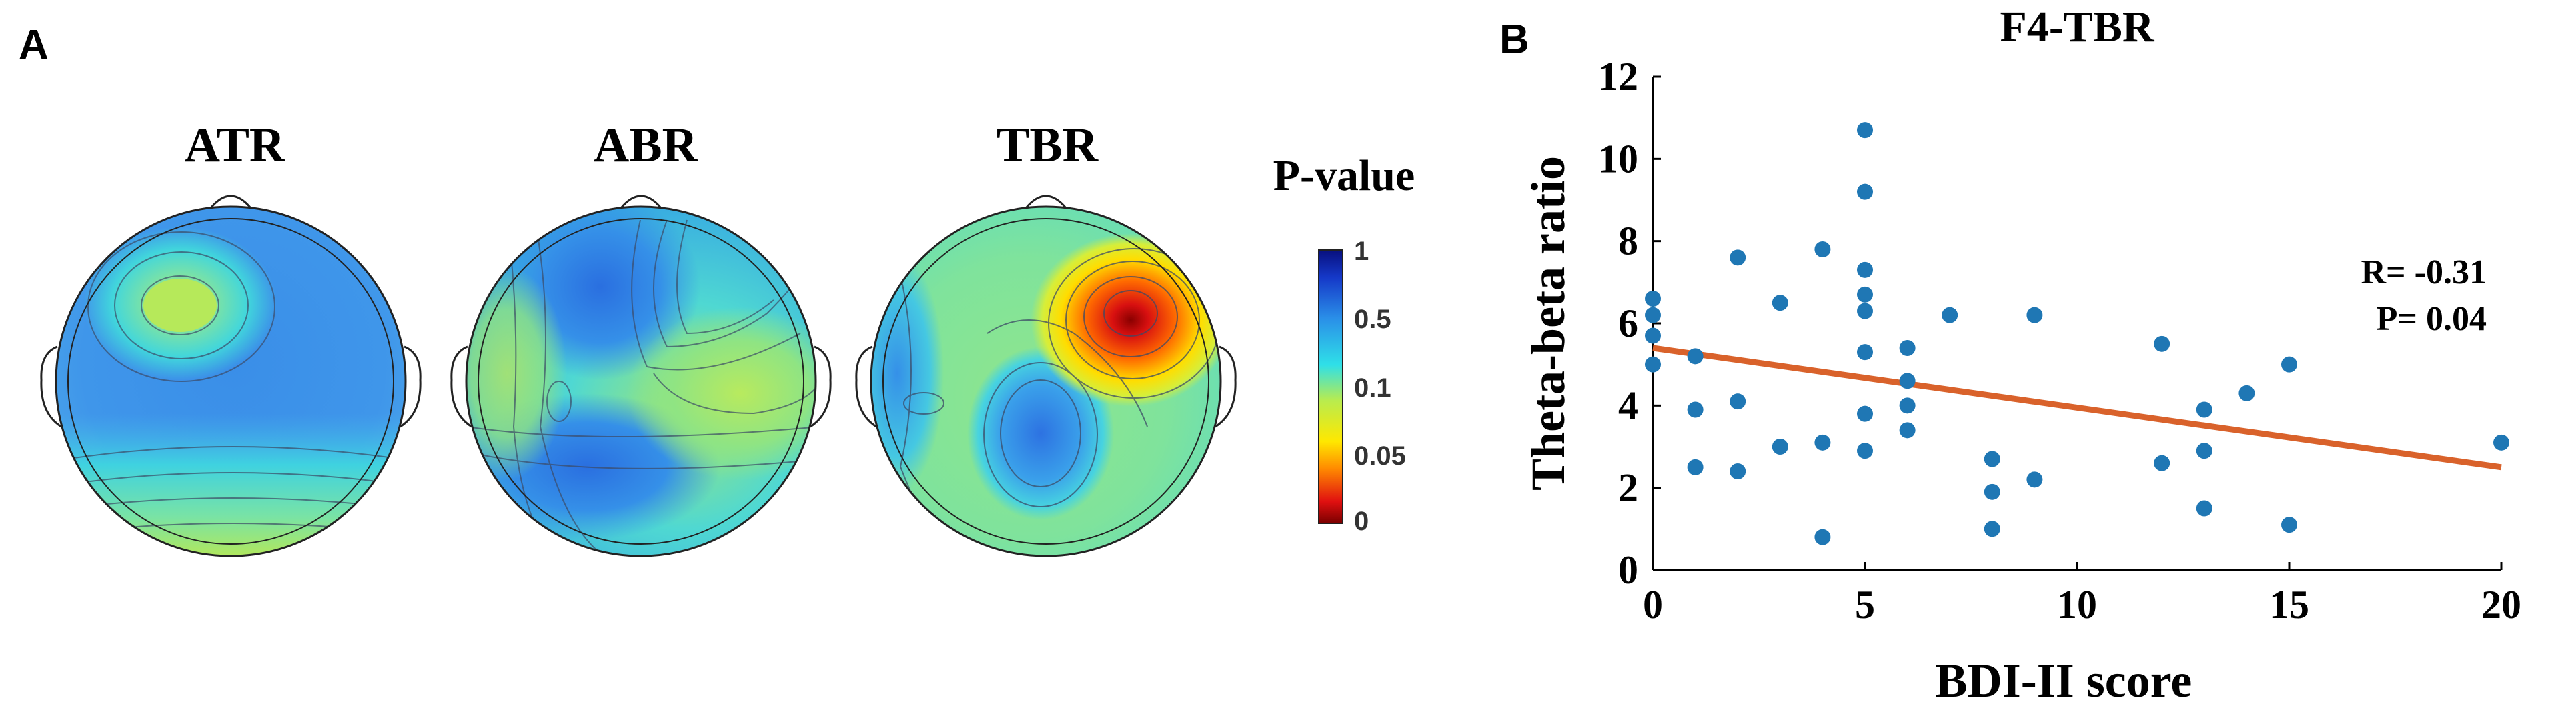 The height and width of the screenshot is (718, 2576). I want to click on x-tick-label: 10, so click(2077, 605).